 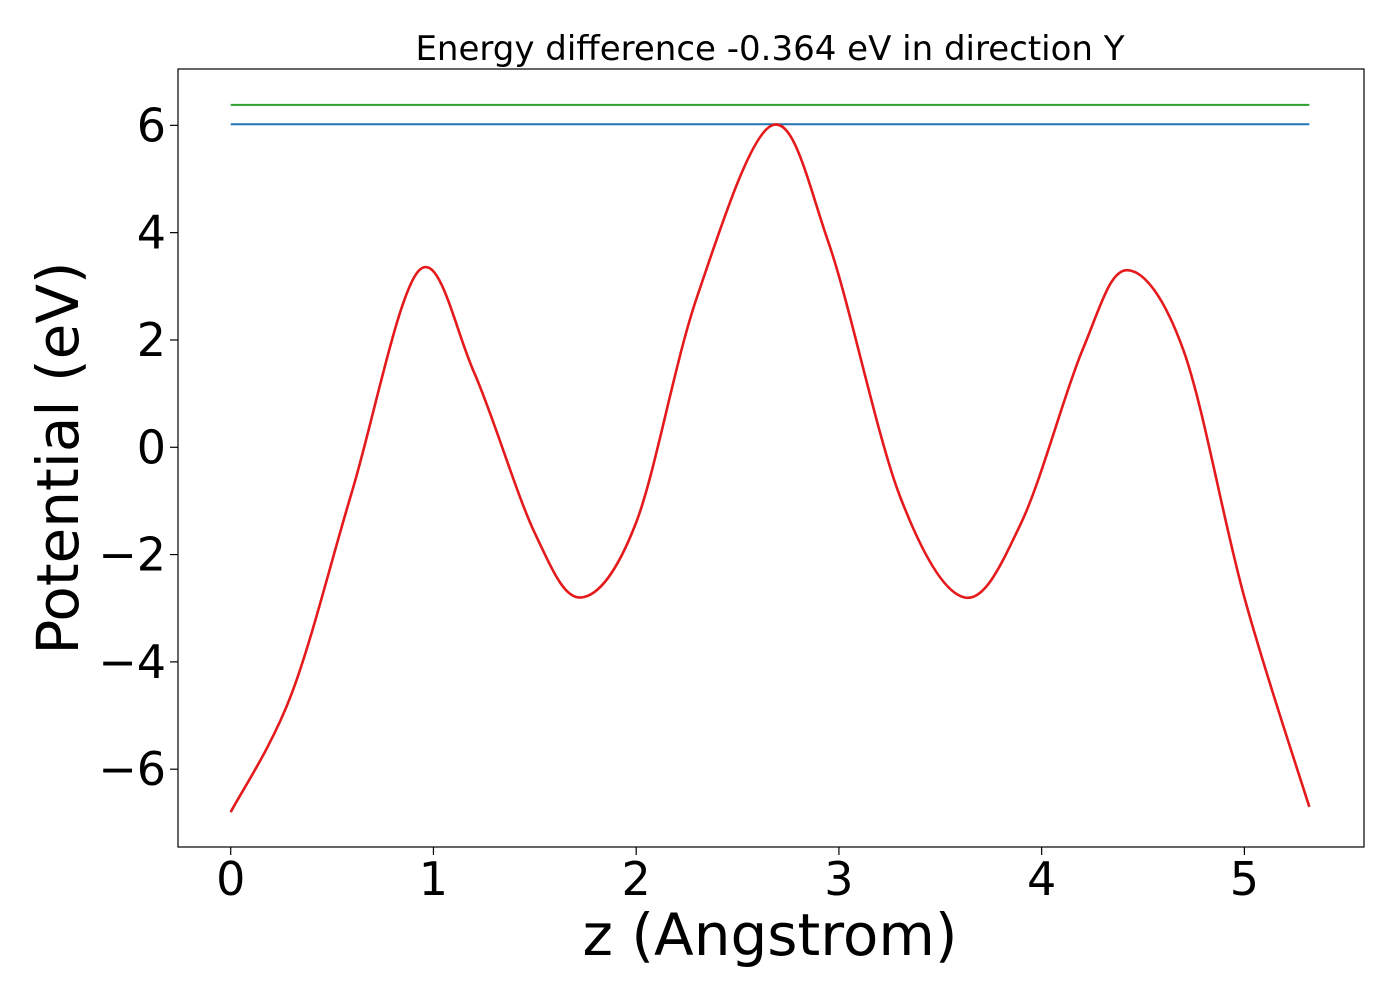 What do you see at coordinates (151, 233) in the screenshot?
I see `y-tick-label: 4` at bounding box center [151, 233].